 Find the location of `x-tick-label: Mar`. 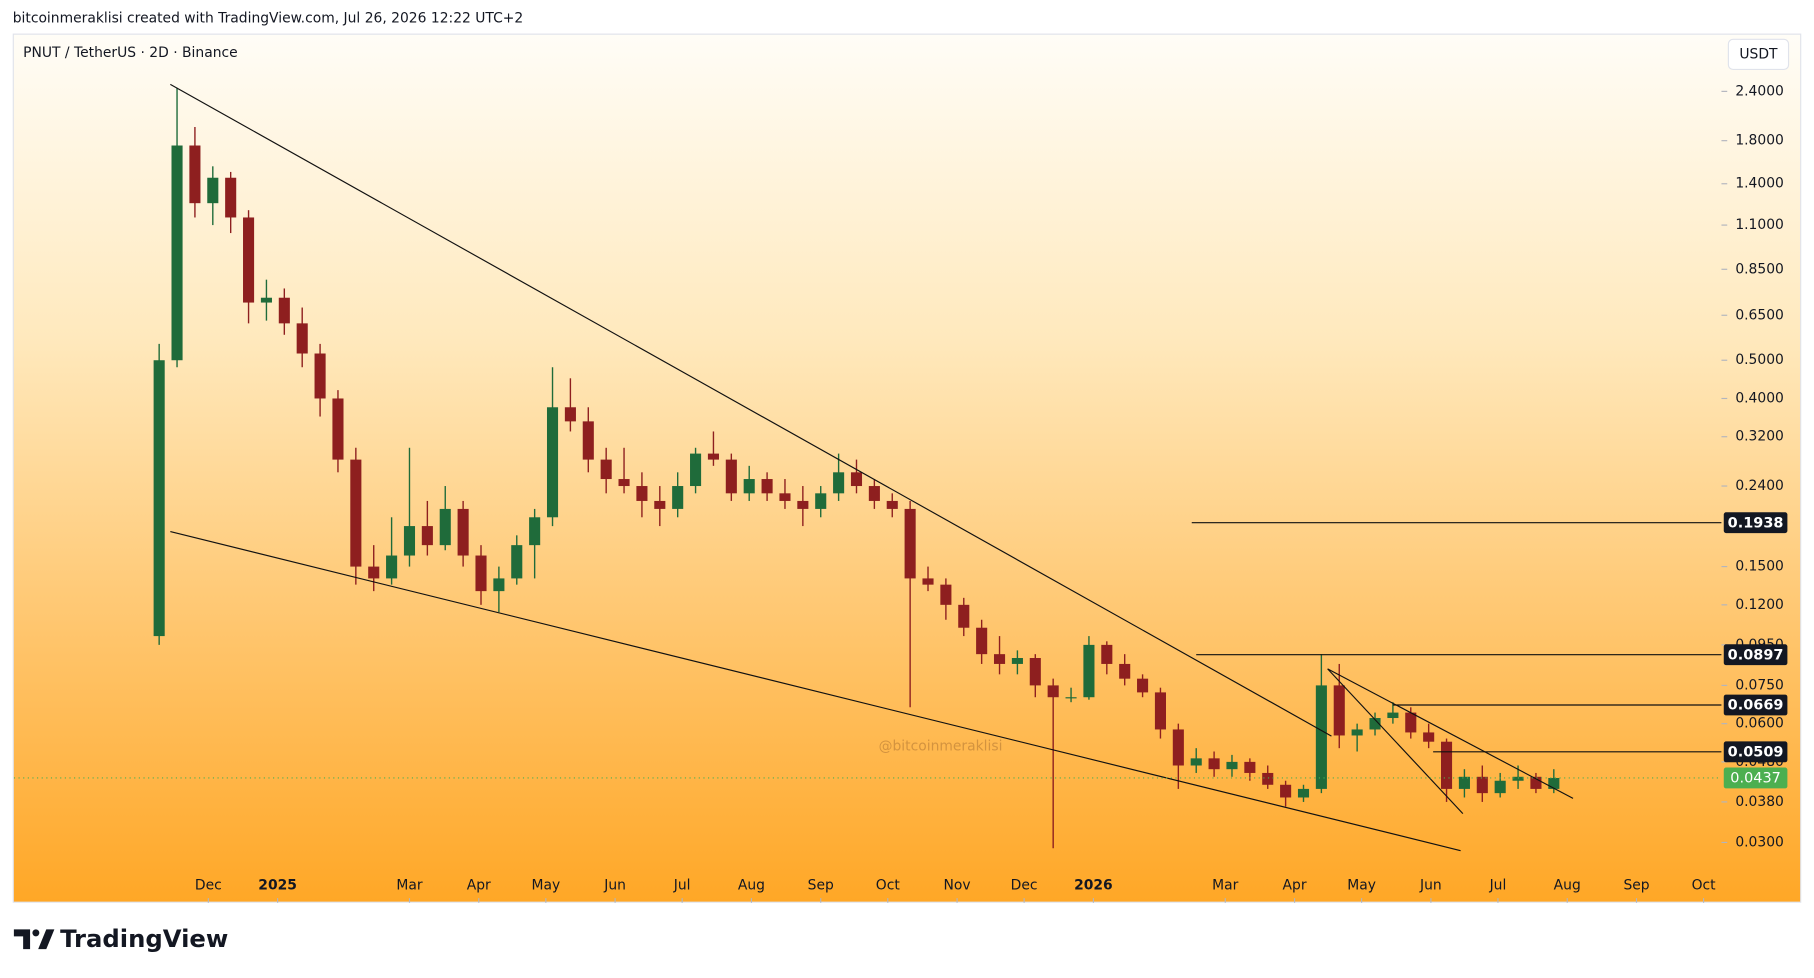

x-tick-label: Mar is located at coordinates (409, 885).